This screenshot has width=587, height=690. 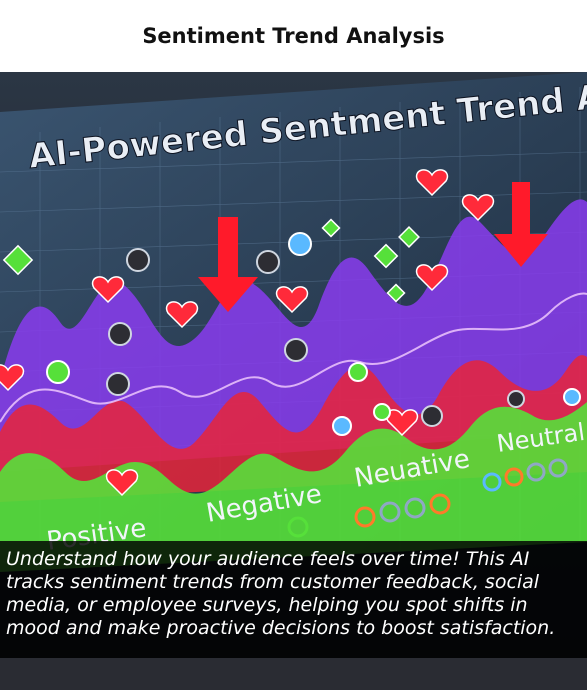 I want to click on page-title: Sentiment Trend Analysis, so click(x=293, y=36).